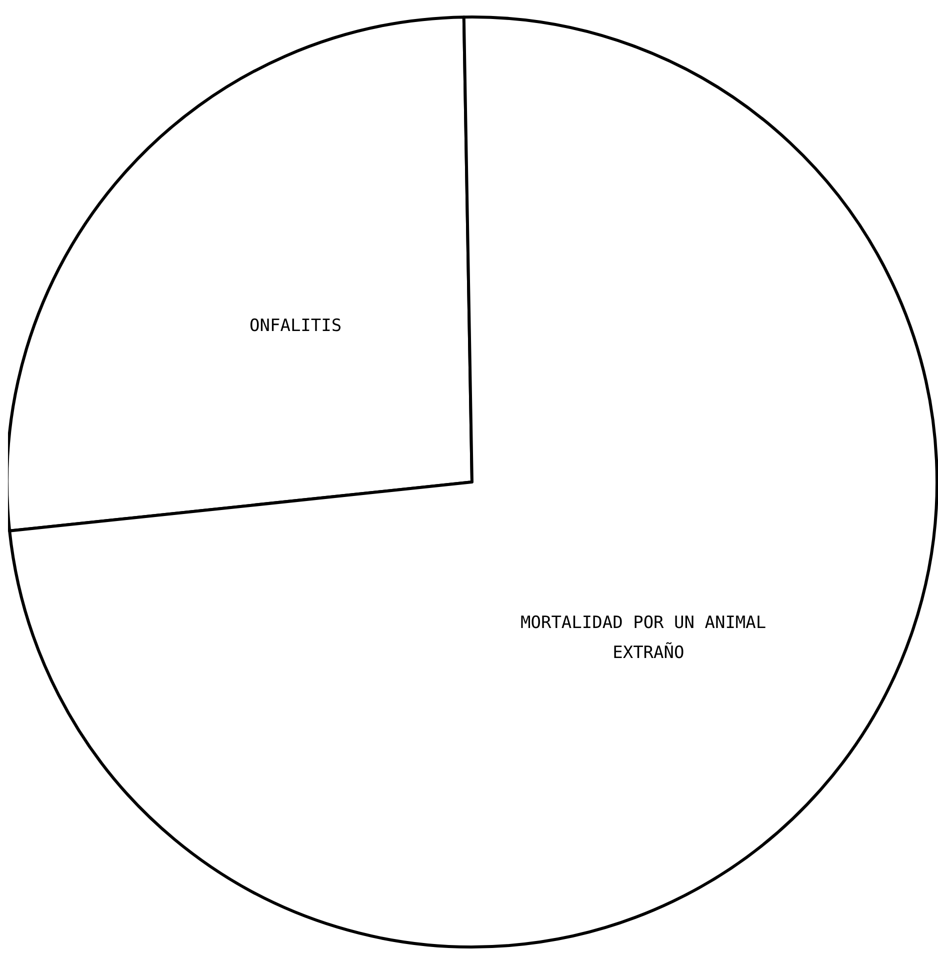  I want to click on slice-label: ONFALITIS, so click(296, 326).